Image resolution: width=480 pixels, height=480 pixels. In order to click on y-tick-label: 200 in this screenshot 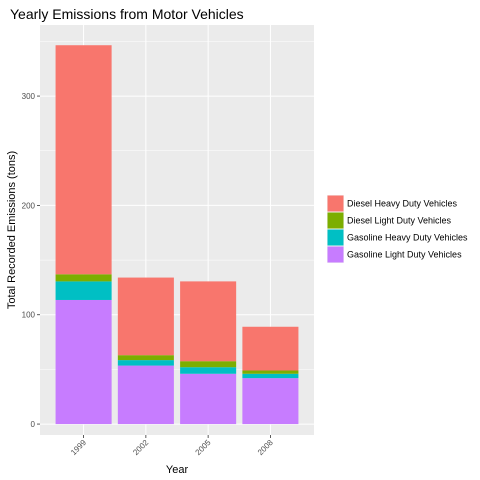, I will do `click(29, 205)`.